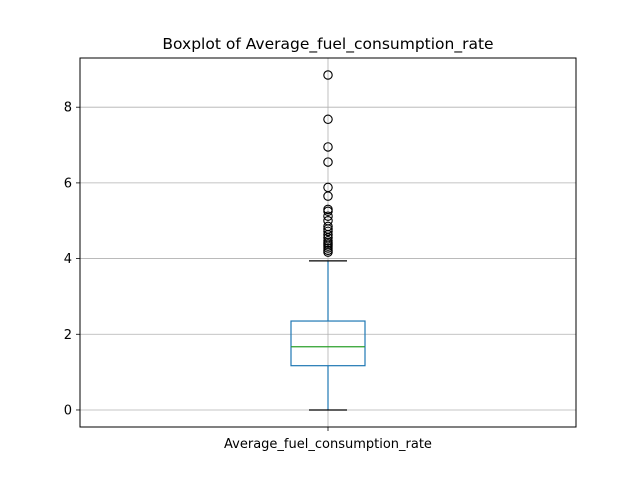  What do you see at coordinates (68, 410) in the screenshot?
I see `y-tick-label: 0` at bounding box center [68, 410].